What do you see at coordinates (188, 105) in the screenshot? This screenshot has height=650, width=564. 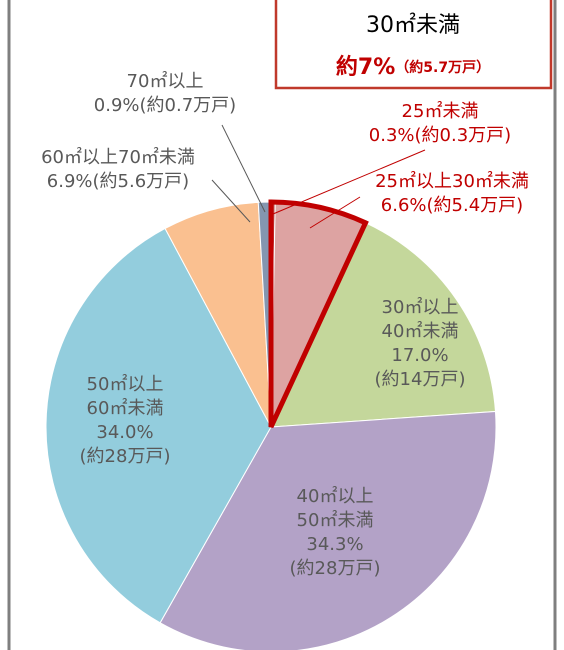 I see `count-label: (約0.7万戸)` at bounding box center [188, 105].